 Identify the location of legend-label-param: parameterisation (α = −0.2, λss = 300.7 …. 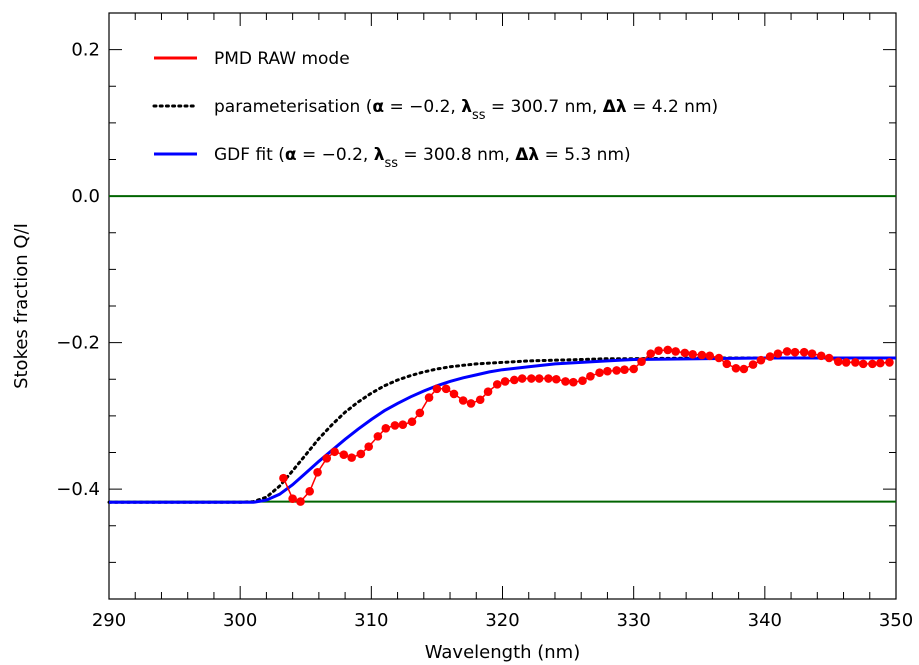
(466, 110).